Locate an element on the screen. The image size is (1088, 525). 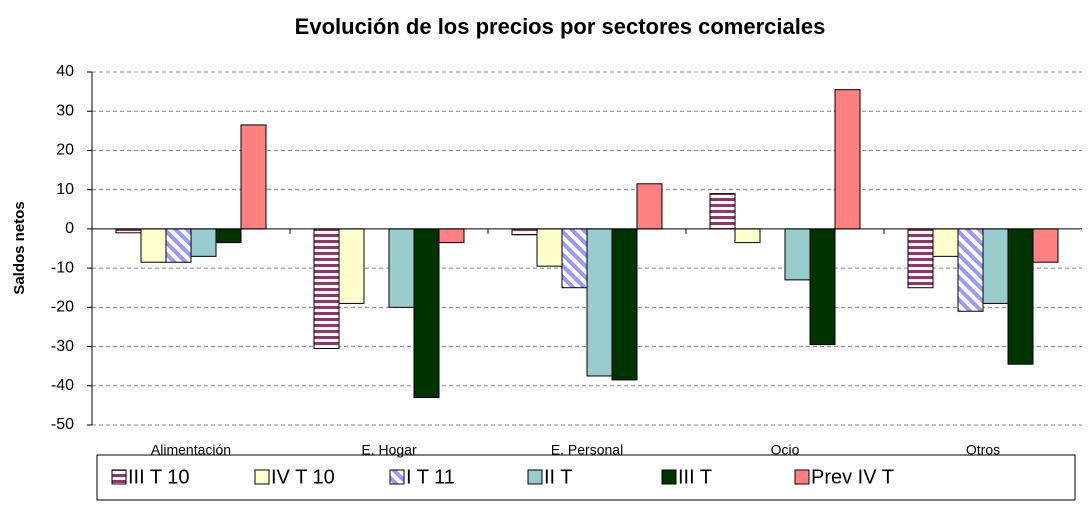
legend-label: I T 11 is located at coordinates (430, 477).